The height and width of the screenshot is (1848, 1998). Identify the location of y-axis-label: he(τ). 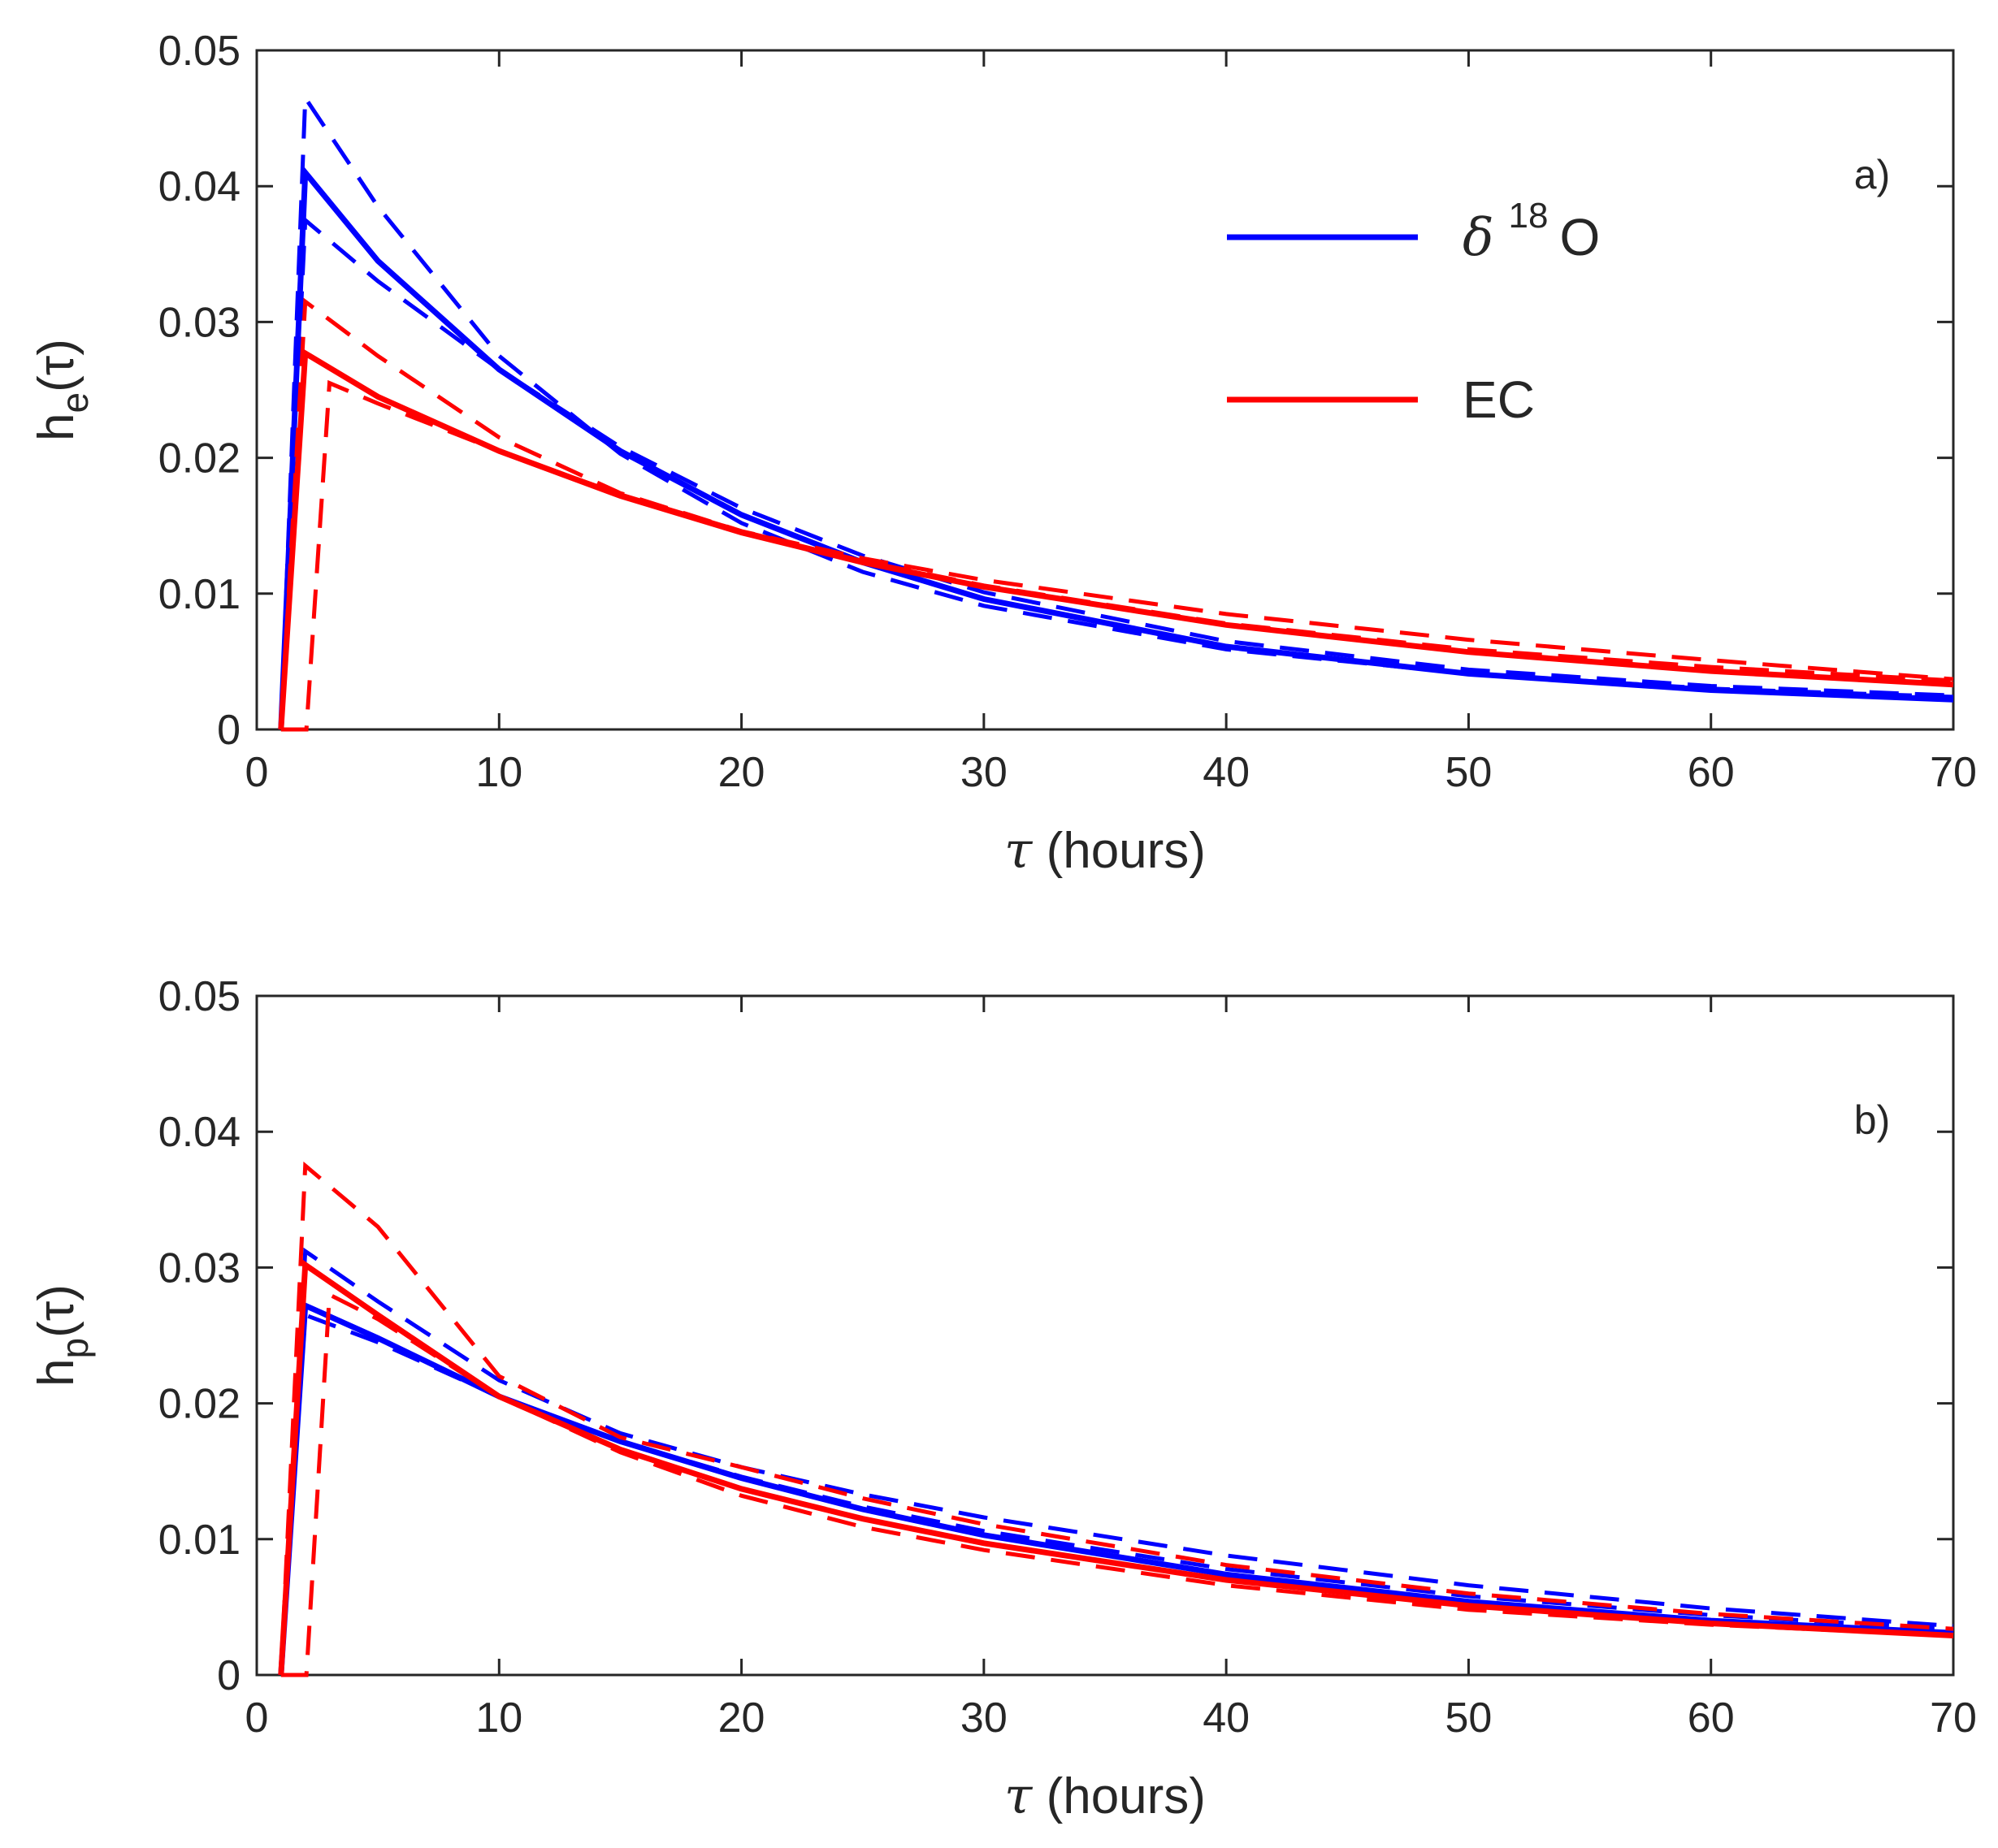
(62, 390).